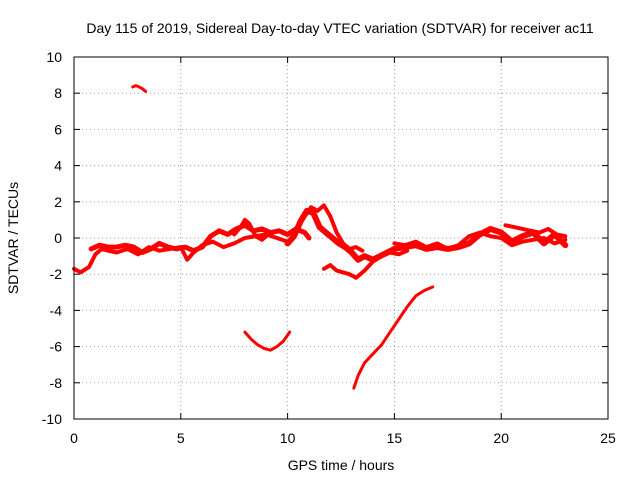 The width and height of the screenshot is (640, 480). What do you see at coordinates (288, 438) in the screenshot?
I see `x-tick-label: 10` at bounding box center [288, 438].